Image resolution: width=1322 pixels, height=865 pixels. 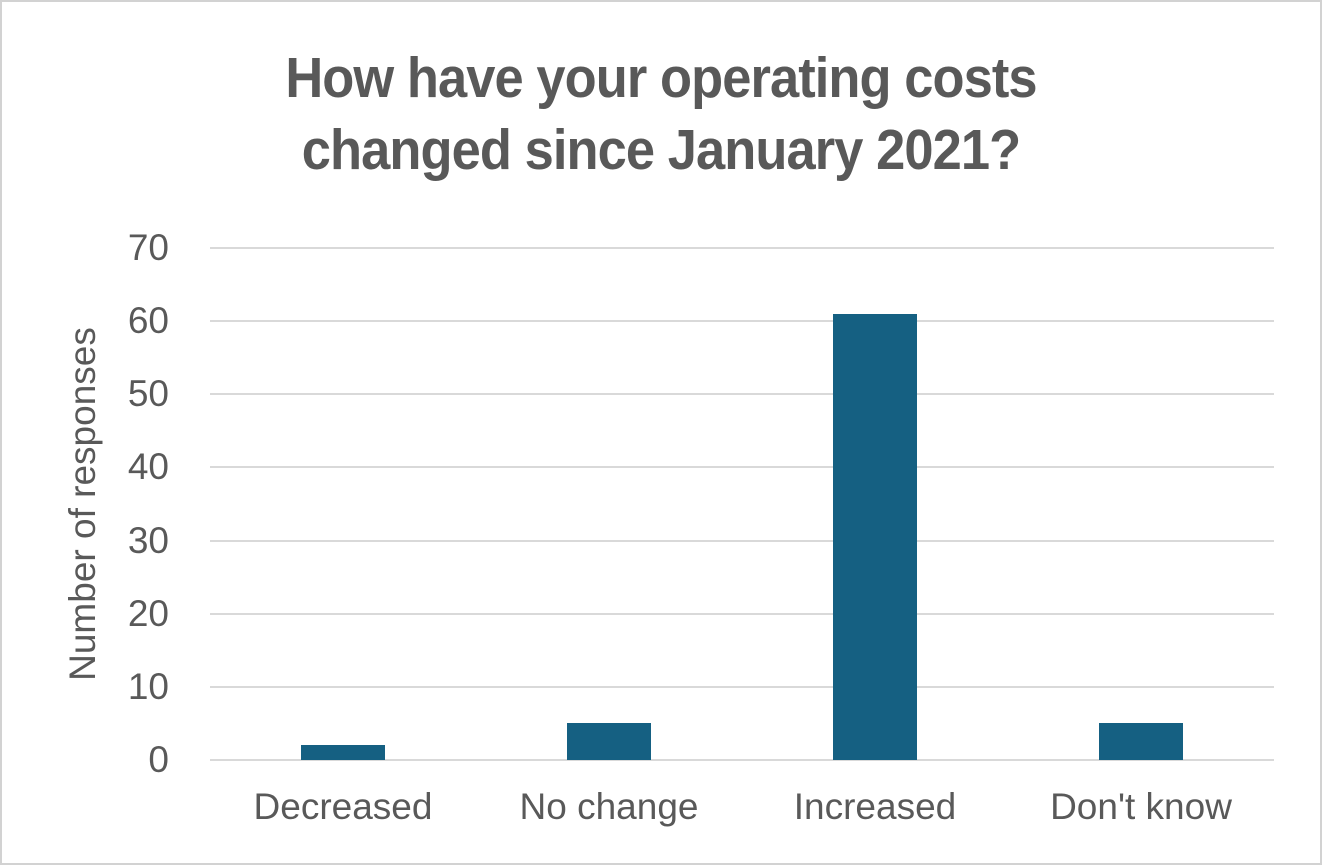 What do you see at coordinates (343, 806) in the screenshot?
I see `x-axis-label-decreased: Decreased` at bounding box center [343, 806].